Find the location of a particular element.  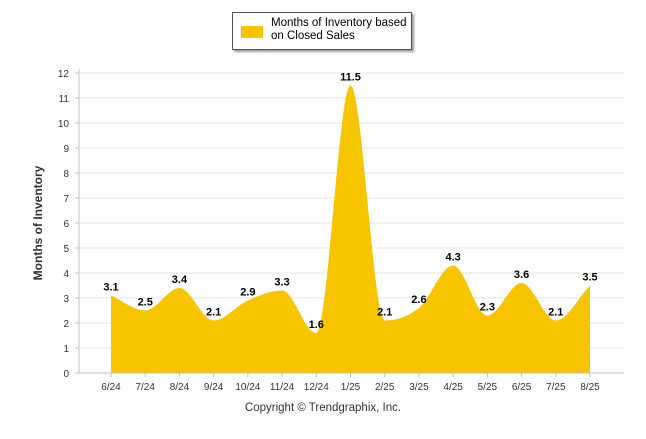

y-tick-label: 10 is located at coordinates (64, 124).